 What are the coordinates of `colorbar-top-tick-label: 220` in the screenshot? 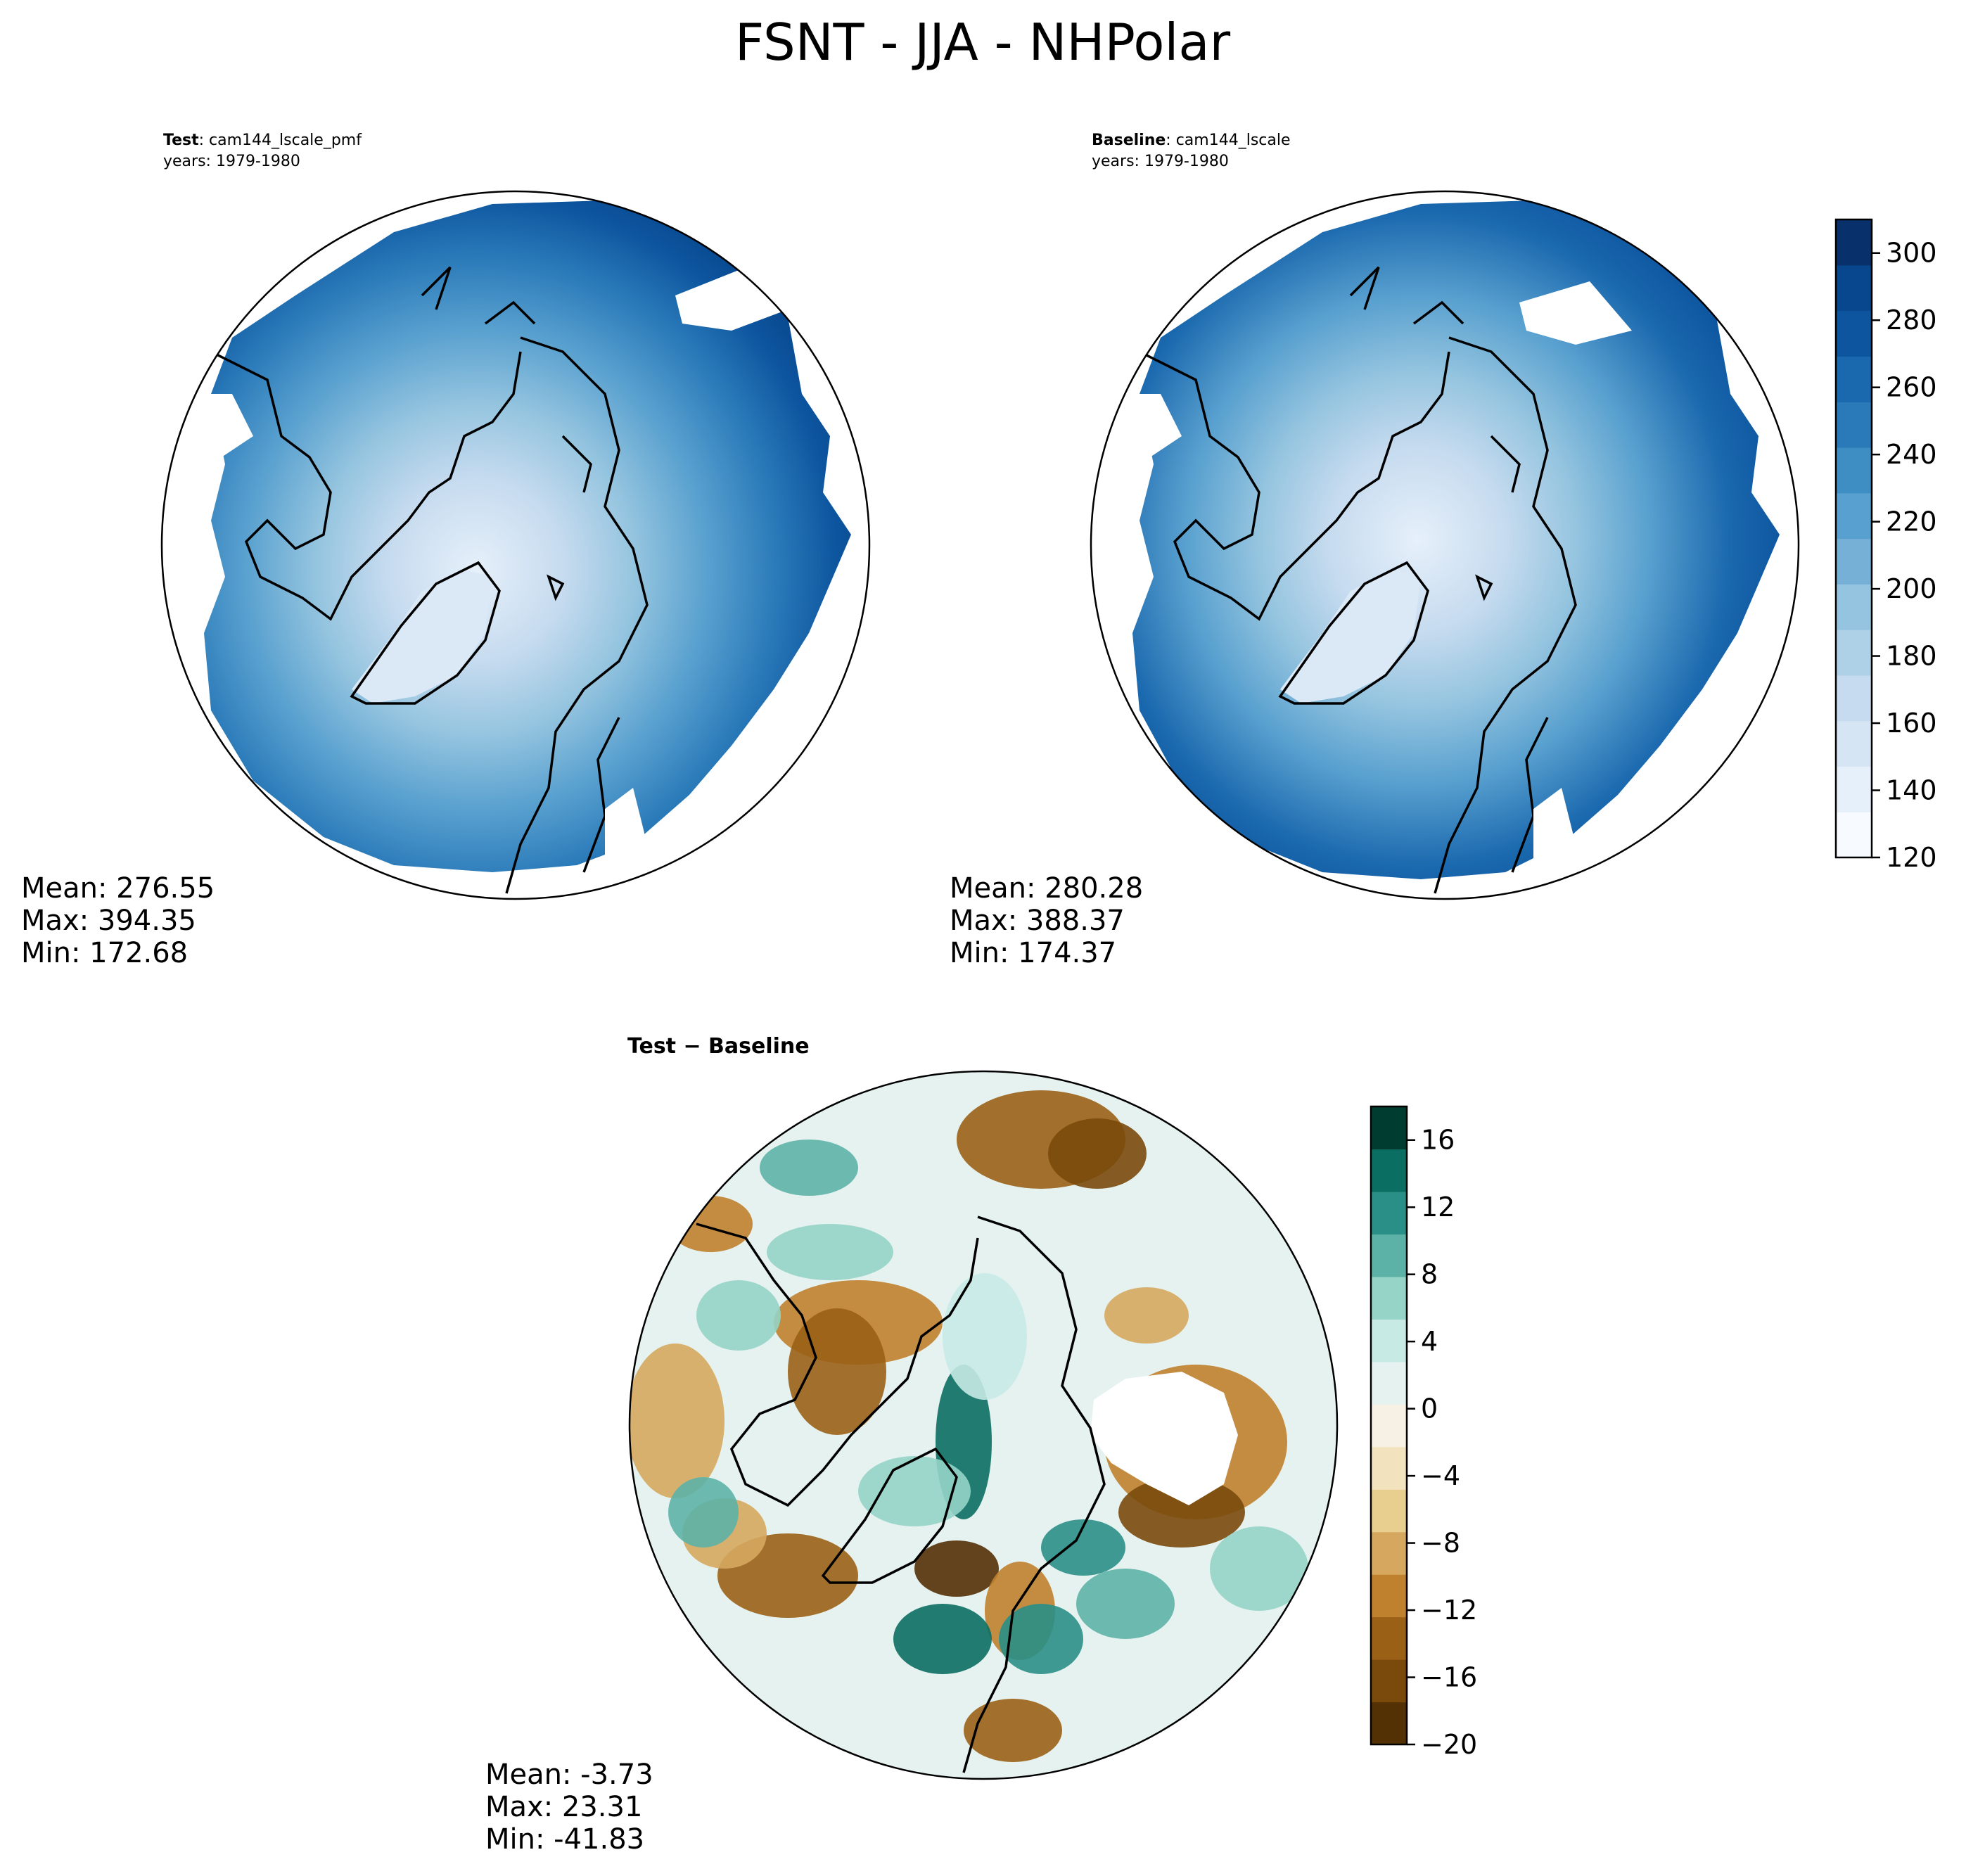 It's located at (1911, 521).